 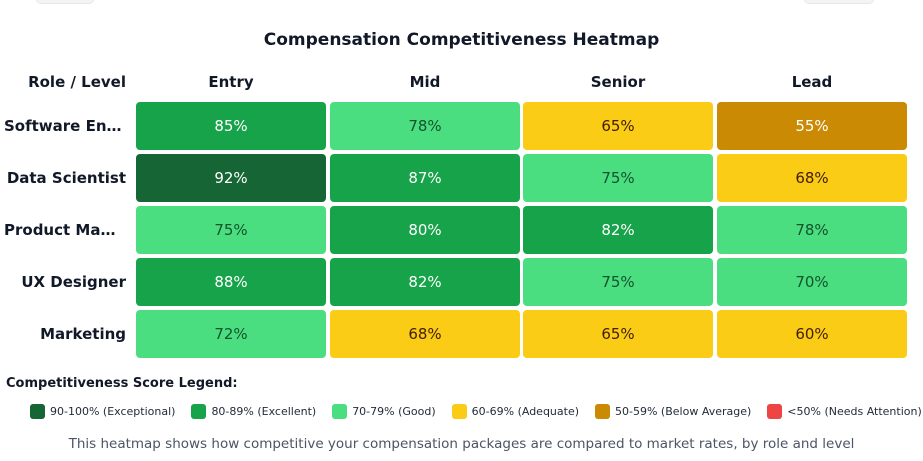 I want to click on row-label-data-scientist: Data Scientist, so click(x=66, y=178).